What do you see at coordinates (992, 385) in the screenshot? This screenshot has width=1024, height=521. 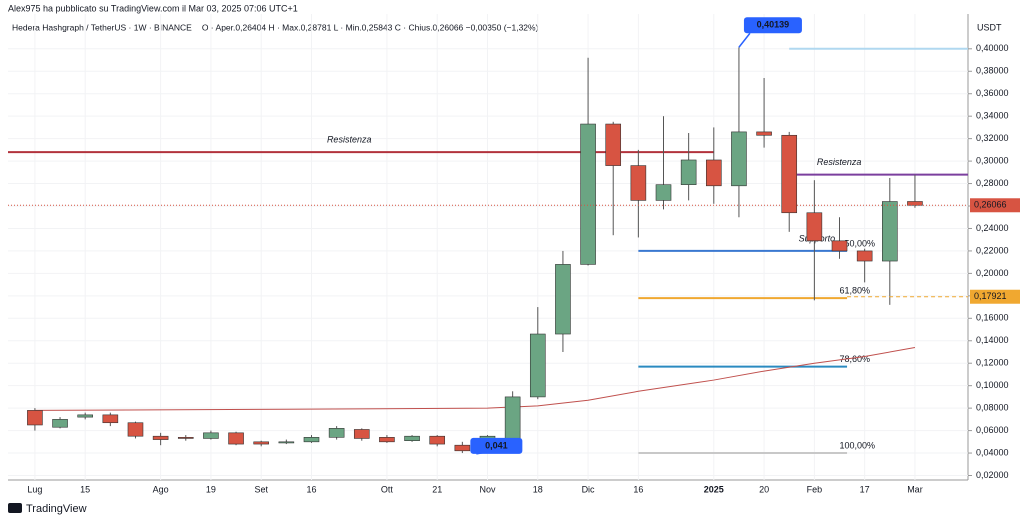 I see `y-tick-label: 0,10000` at bounding box center [992, 385].